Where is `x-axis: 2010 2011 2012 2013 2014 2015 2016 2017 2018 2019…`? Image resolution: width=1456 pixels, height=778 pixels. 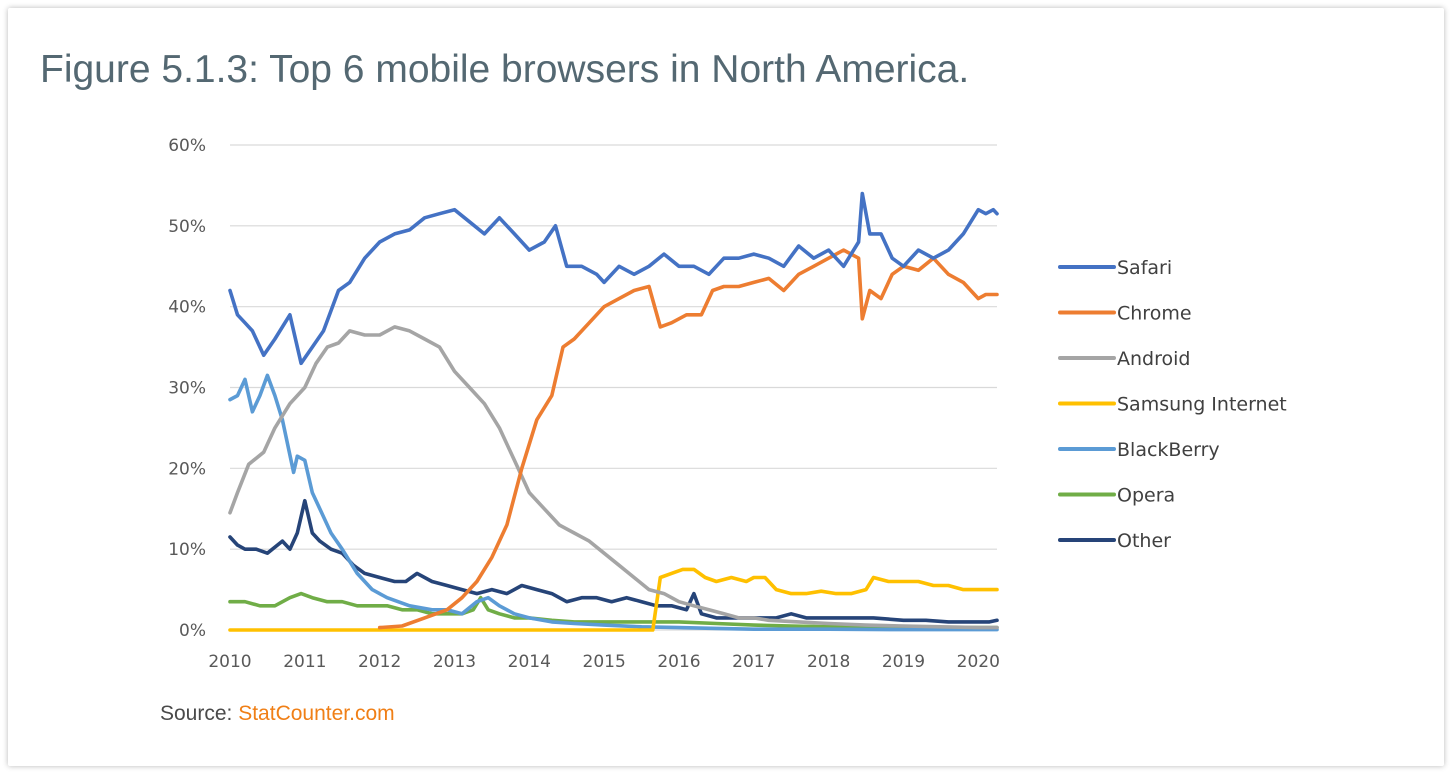
x-axis: 2010 2011 2012 2013 2014 2015 2016 2017 2018 2019… is located at coordinates (604, 662).